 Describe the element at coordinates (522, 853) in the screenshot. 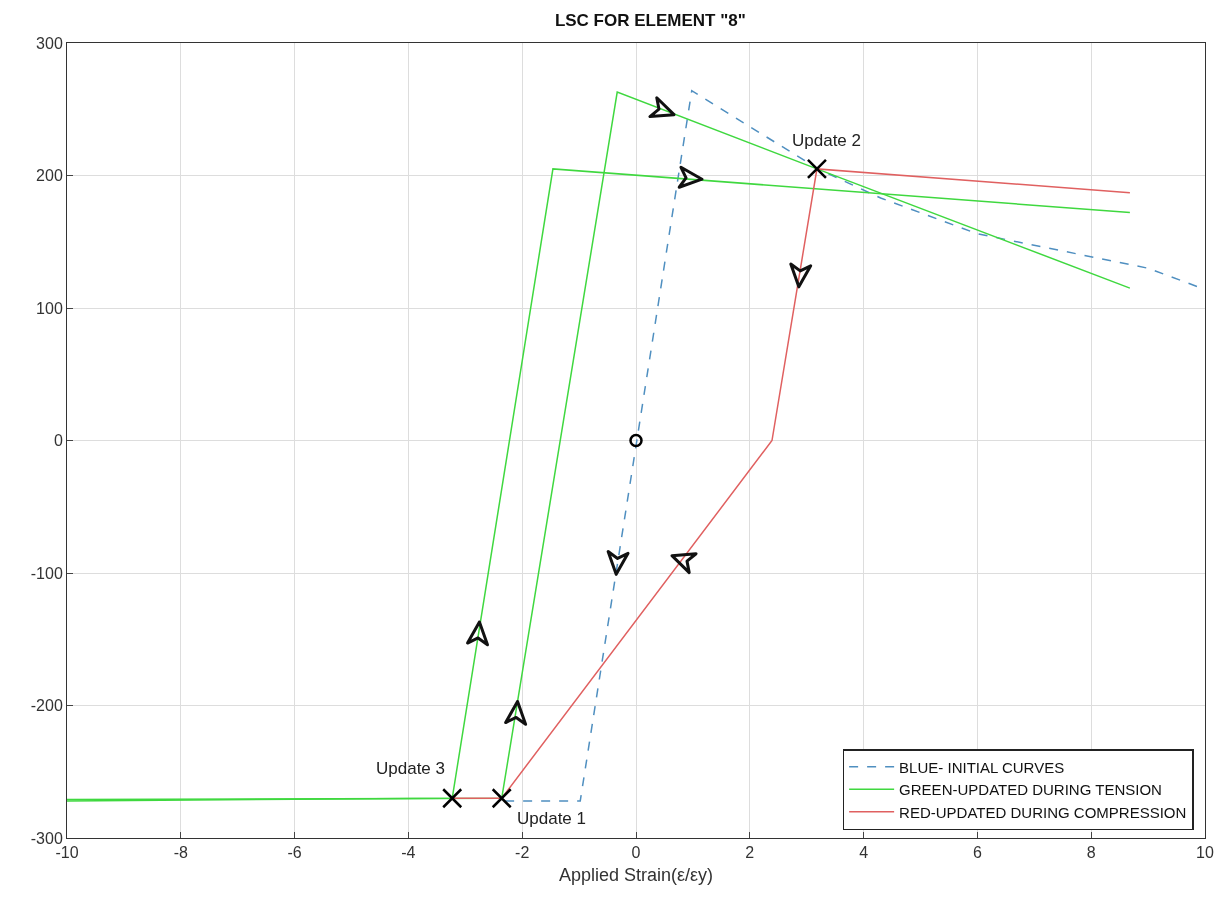

I see `x-tick-label: -2` at that location.